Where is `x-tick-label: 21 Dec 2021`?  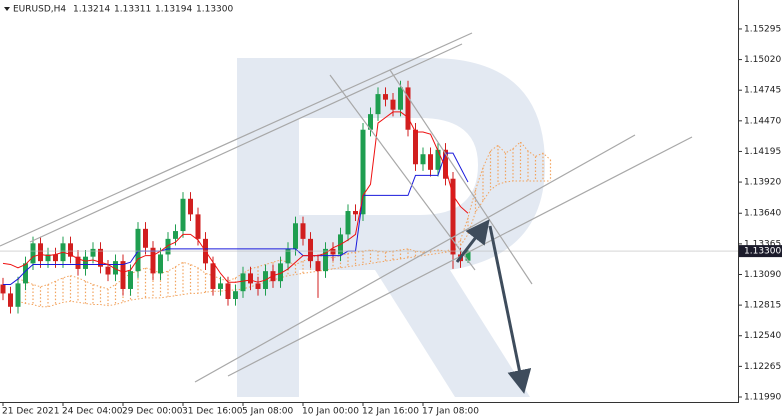
x-tick-label: 21 Dec 2021 is located at coordinates (31, 412).